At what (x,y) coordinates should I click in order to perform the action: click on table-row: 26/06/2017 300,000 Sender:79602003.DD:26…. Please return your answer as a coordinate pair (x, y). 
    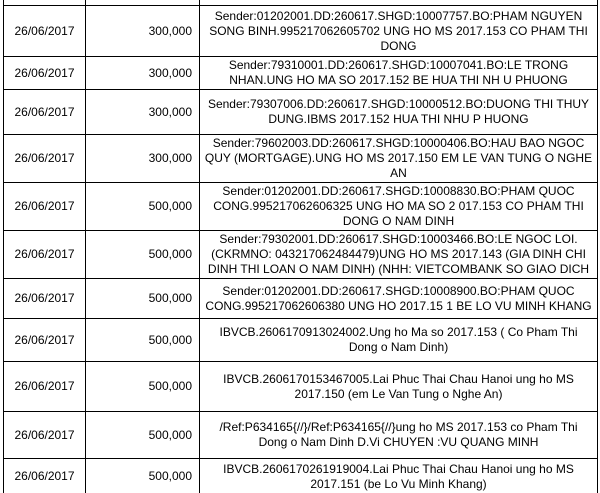
    Looking at the image, I should click on (300, 158).